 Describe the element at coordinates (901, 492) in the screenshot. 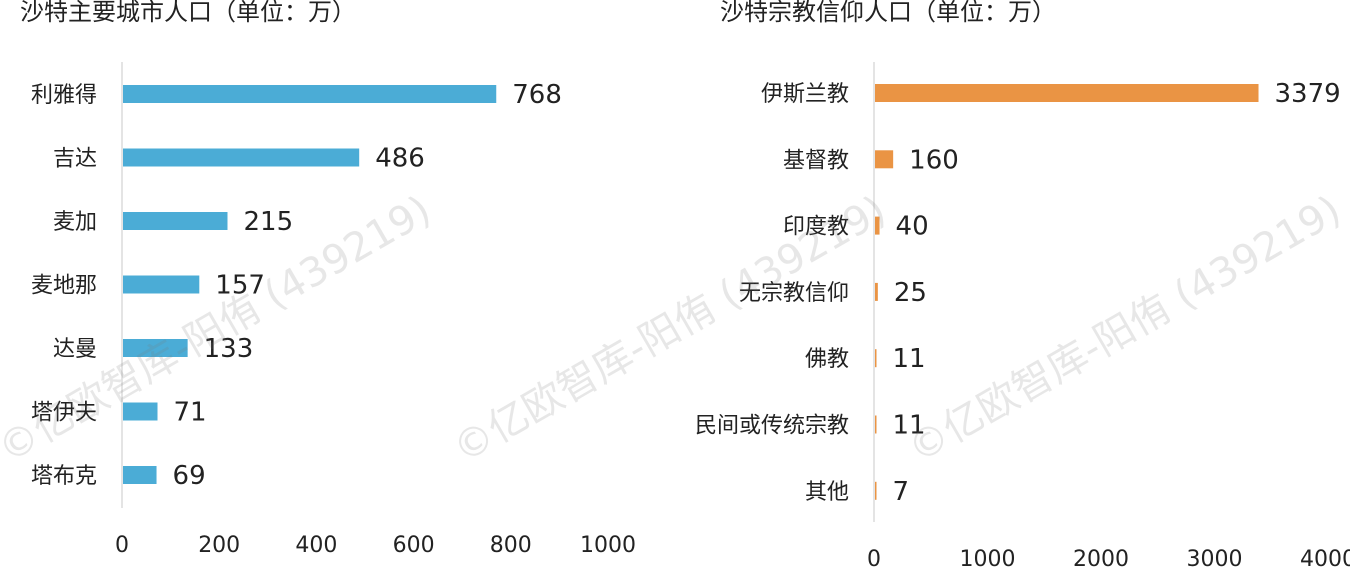

I see `religion-data-label: 7` at that location.